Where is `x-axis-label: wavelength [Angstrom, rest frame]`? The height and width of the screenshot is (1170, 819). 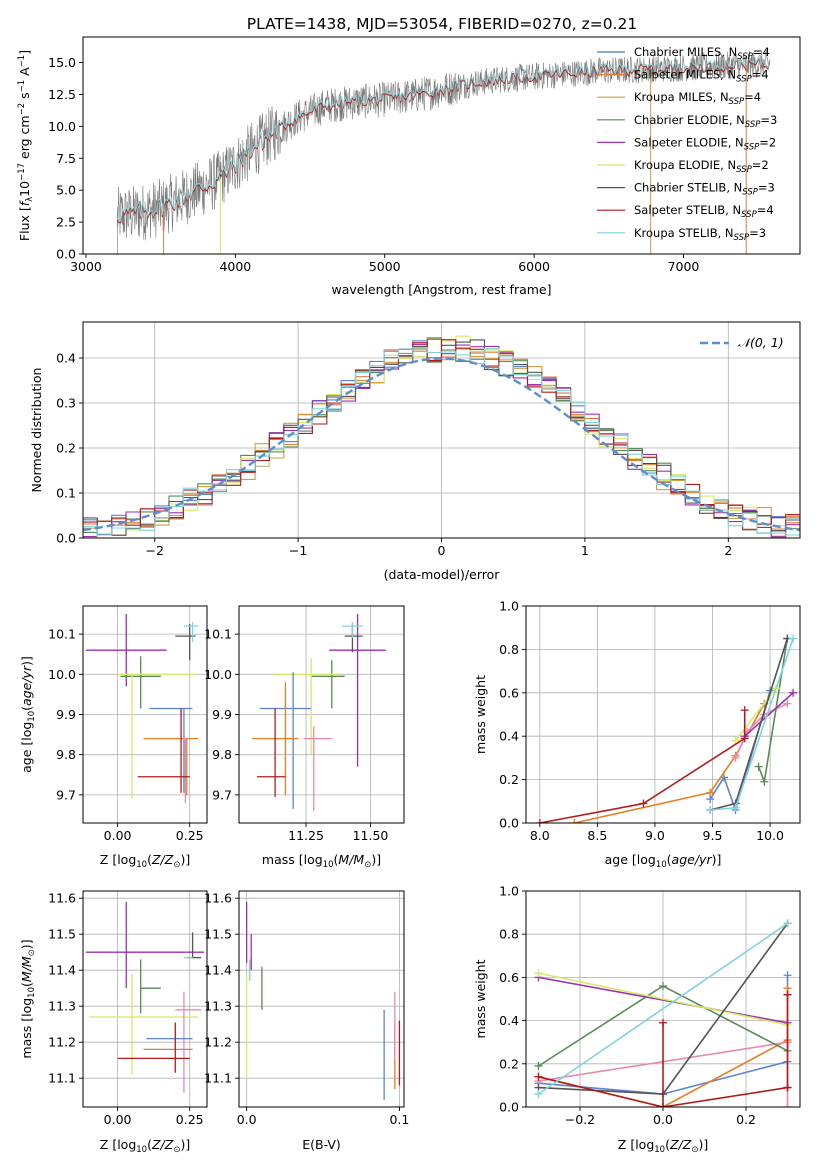 x-axis-label: wavelength [Angstrom, rest frame] is located at coordinates (441, 289).